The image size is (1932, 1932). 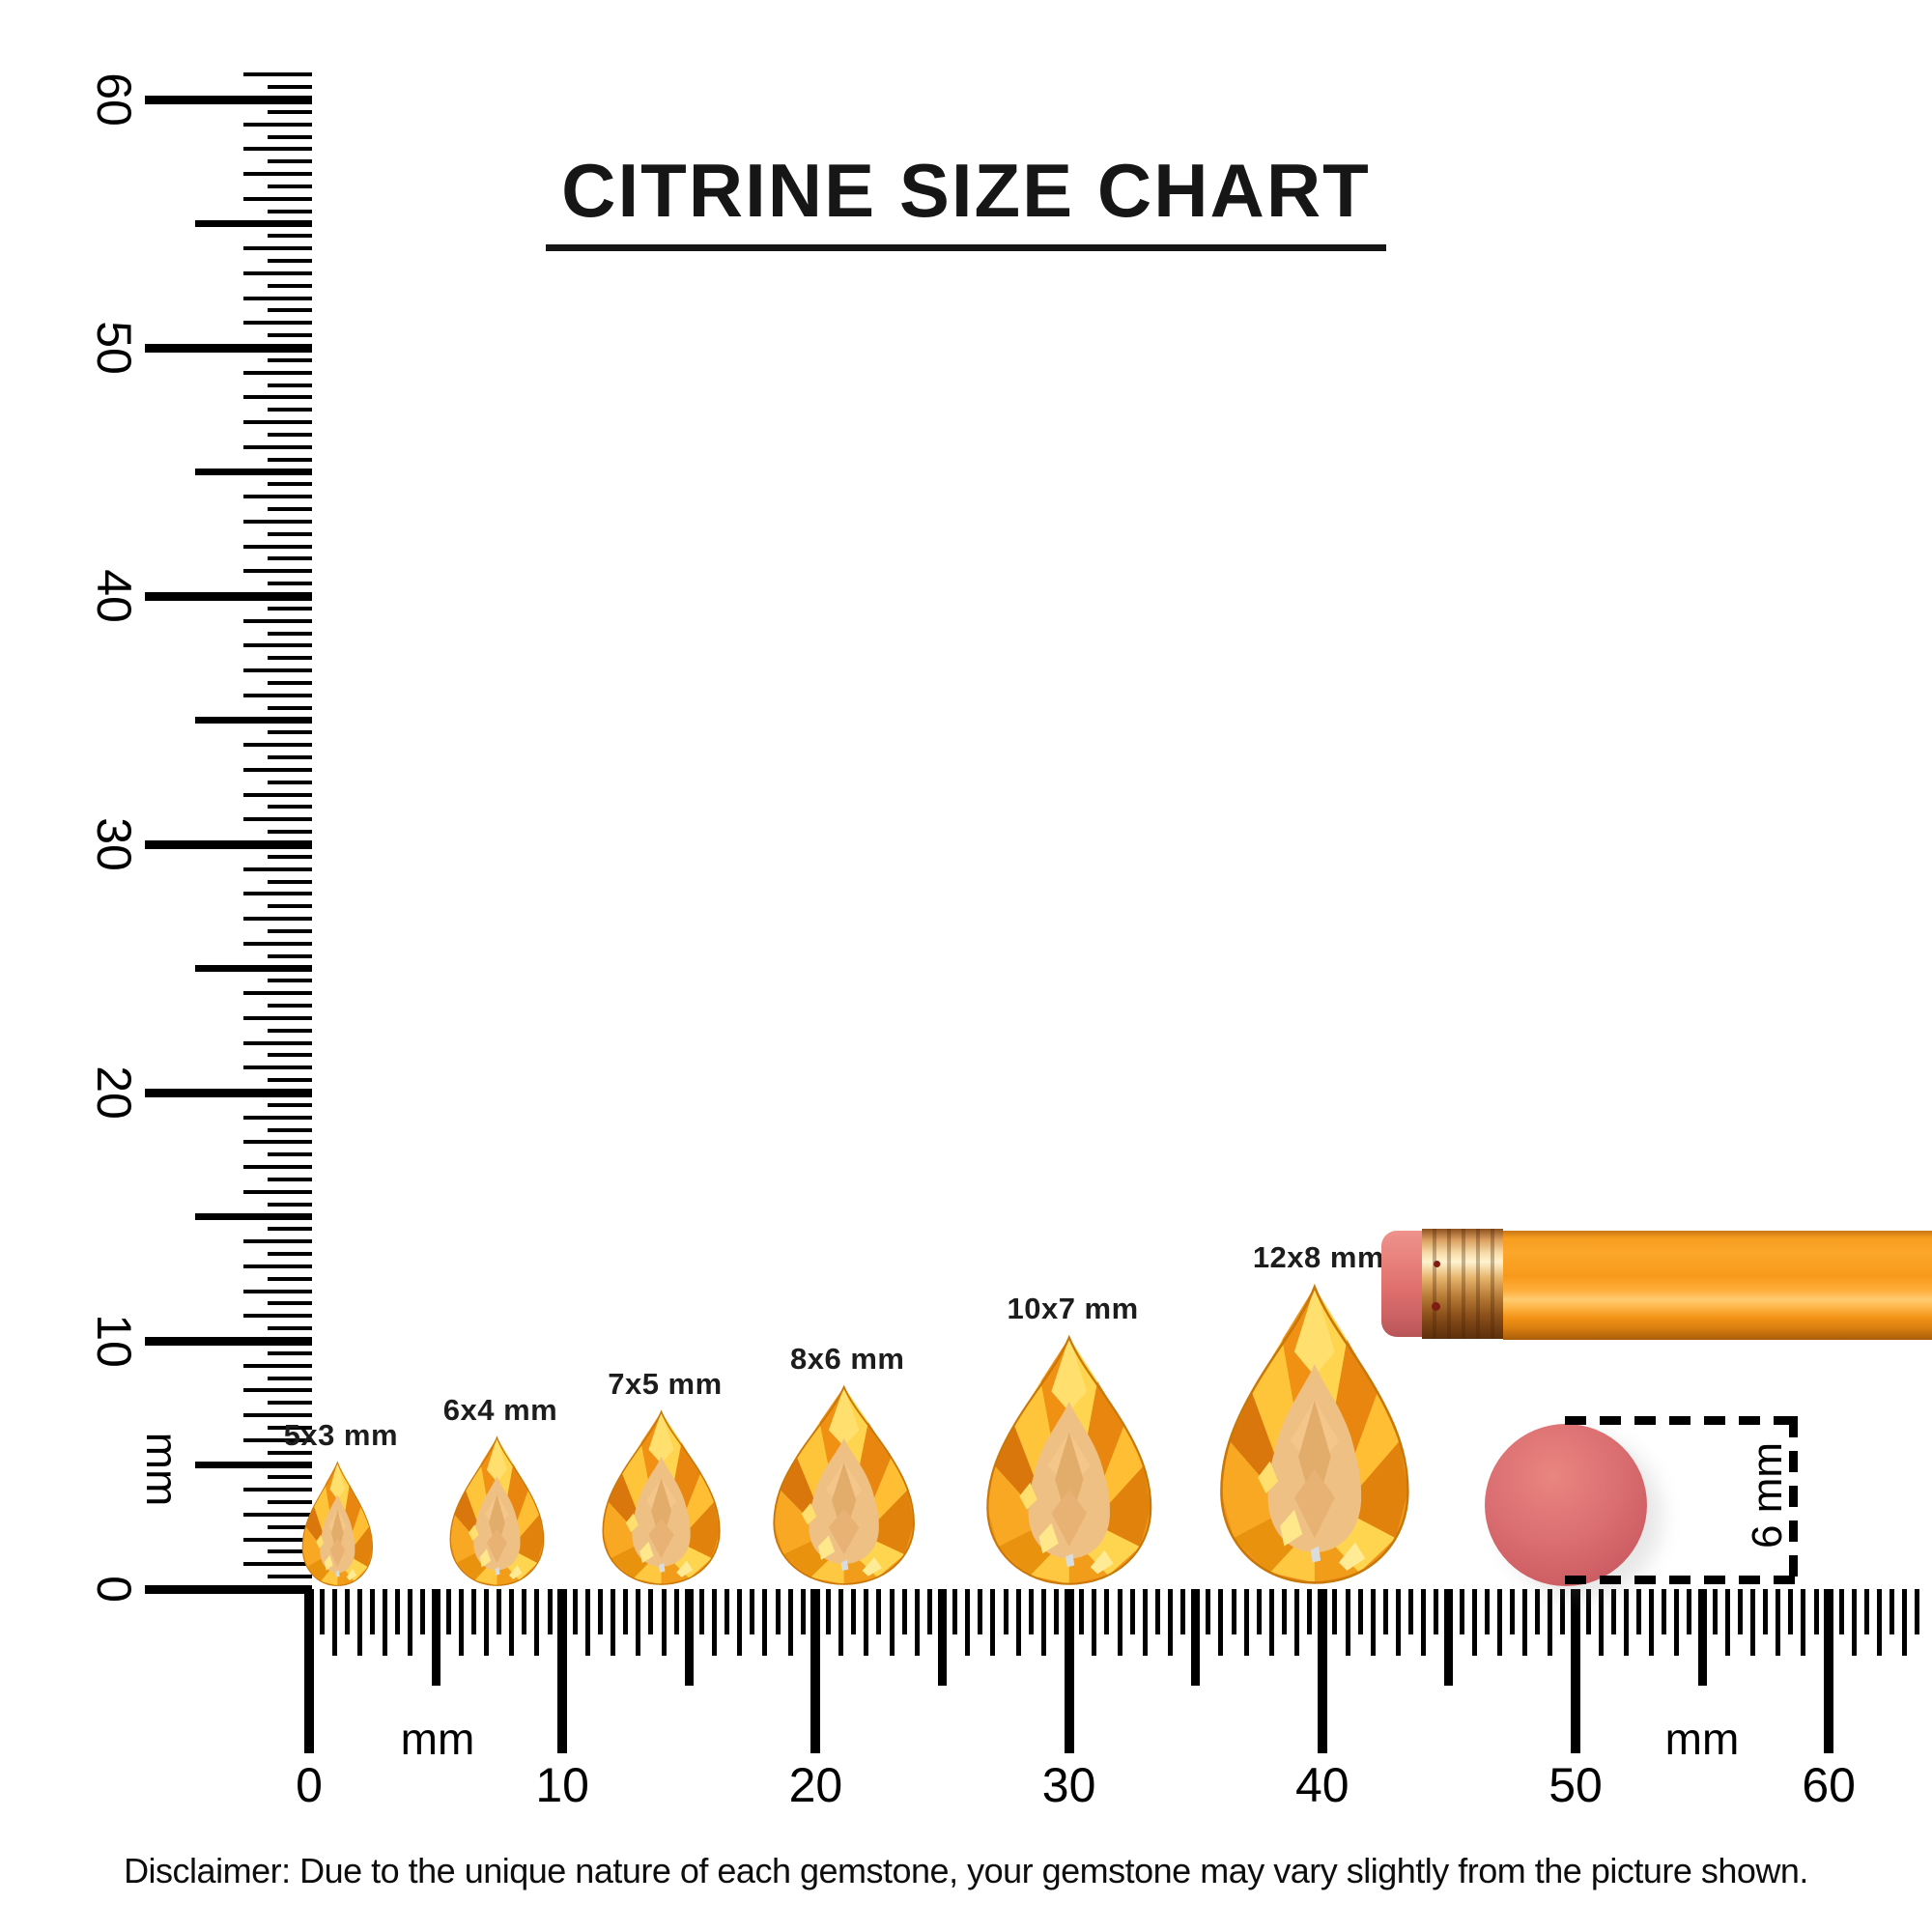 What do you see at coordinates (1073, 1308) in the screenshot?
I see `gem-size-label: 10x7 mm` at bounding box center [1073, 1308].